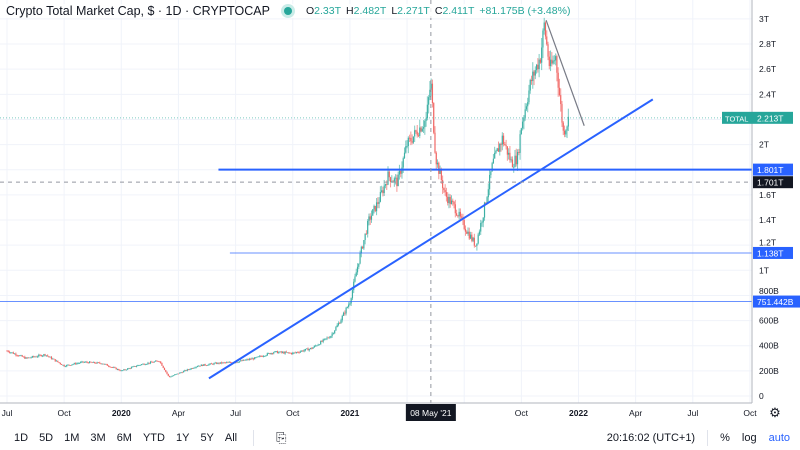  I want to click on price-tick-label: 1.6T, so click(767, 195).